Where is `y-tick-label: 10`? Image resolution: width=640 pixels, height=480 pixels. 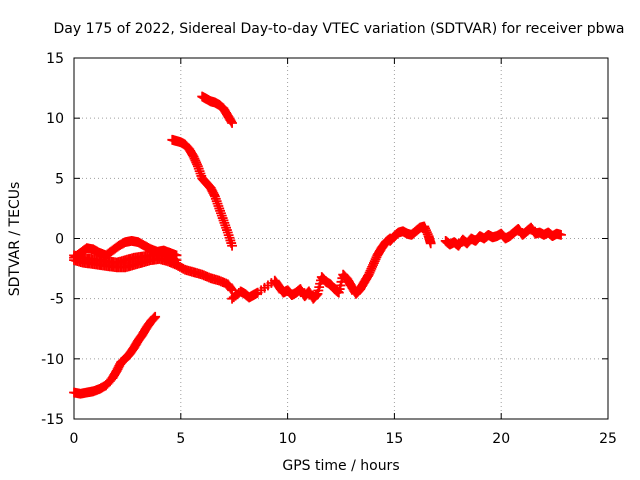 y-tick-label: 10 is located at coordinates (55, 119).